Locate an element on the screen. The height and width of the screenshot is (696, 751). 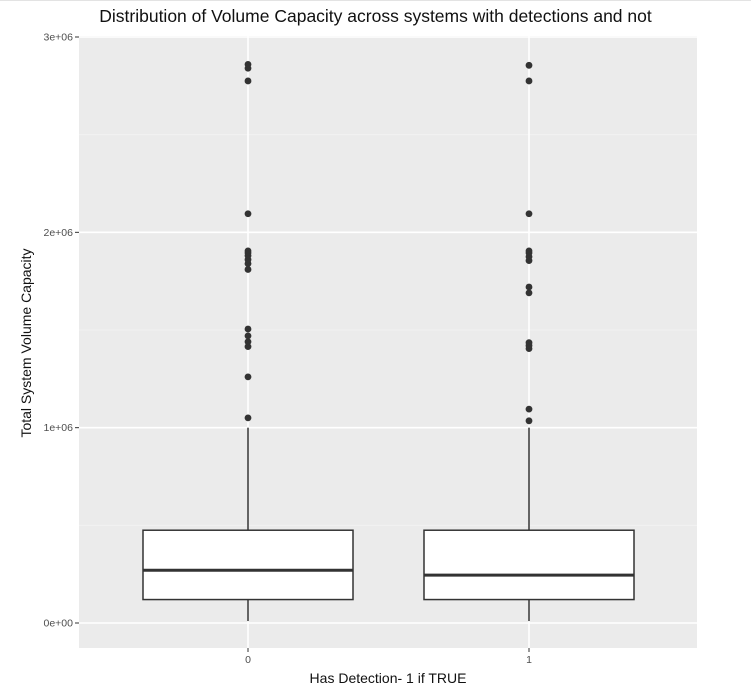
y-tick-label: 2e+06 is located at coordinates (59, 233).